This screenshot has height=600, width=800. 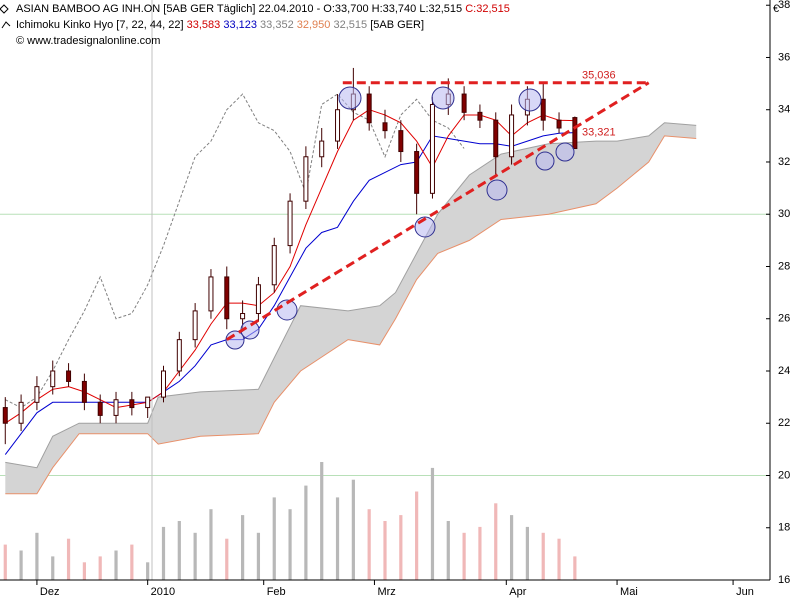 I want to click on y-tick-label: 26, so click(x=784, y=319).